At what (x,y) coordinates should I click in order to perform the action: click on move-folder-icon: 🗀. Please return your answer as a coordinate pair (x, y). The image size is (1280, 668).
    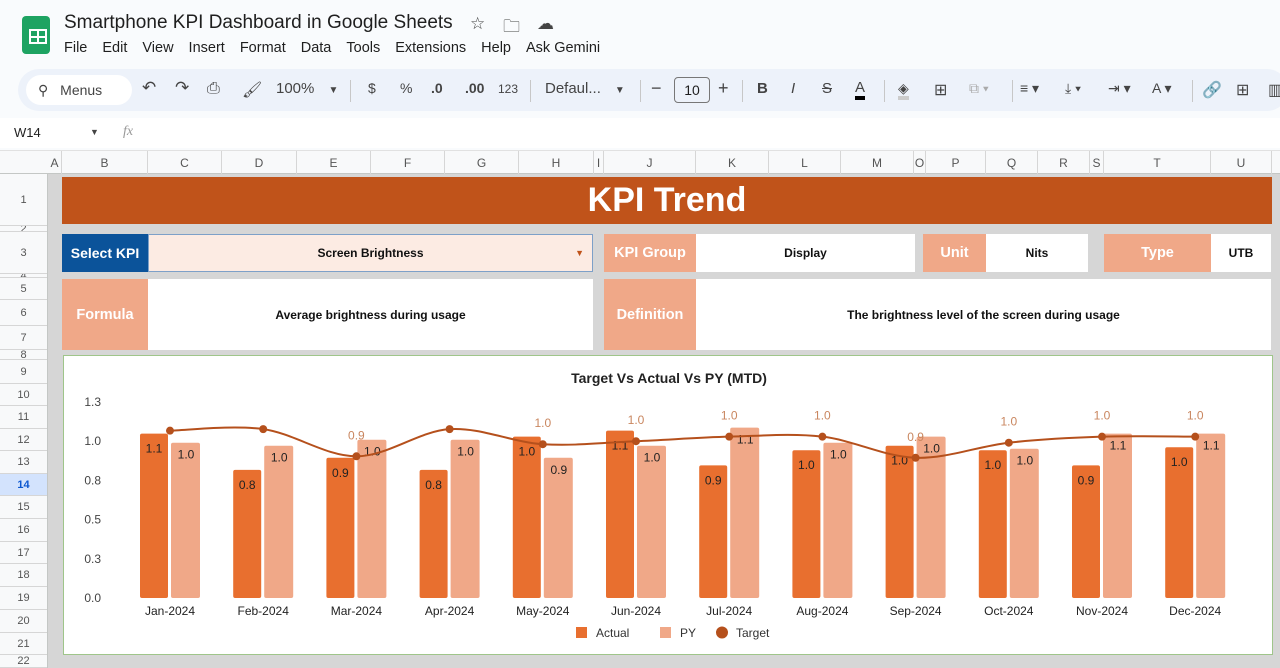
    Looking at the image, I should click on (511, 26).